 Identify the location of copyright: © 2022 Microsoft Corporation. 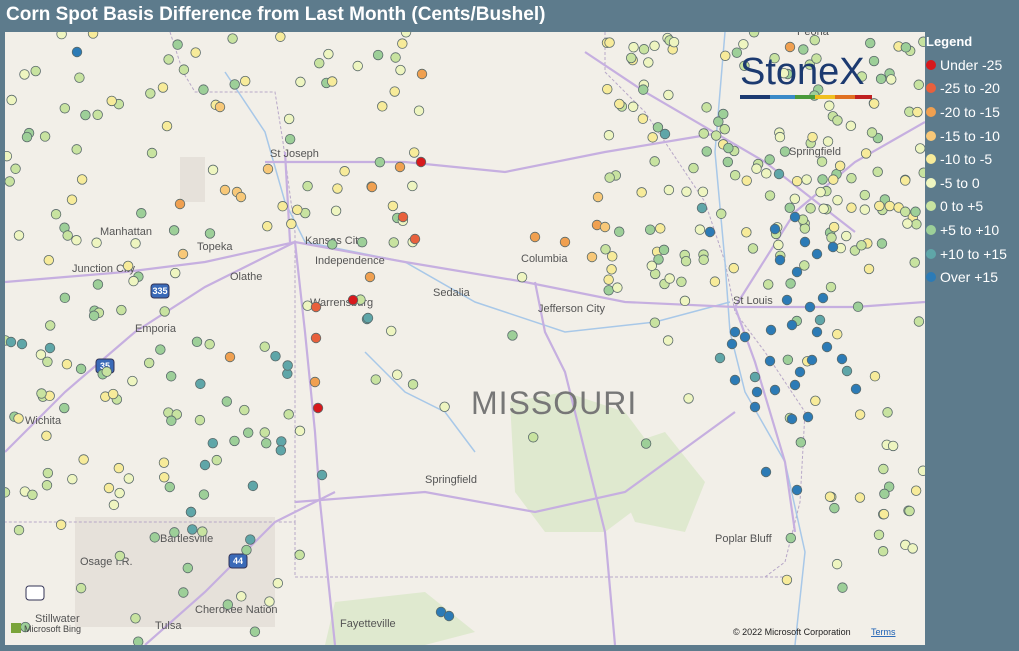
(792, 632).